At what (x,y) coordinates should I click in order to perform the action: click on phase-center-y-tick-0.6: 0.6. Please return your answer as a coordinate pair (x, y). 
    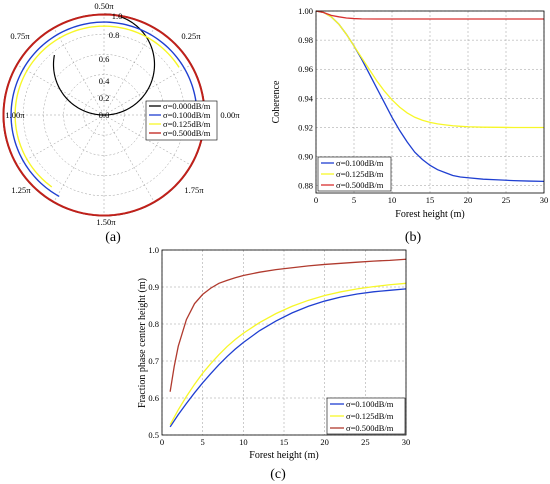
    Looking at the image, I should click on (153, 398).